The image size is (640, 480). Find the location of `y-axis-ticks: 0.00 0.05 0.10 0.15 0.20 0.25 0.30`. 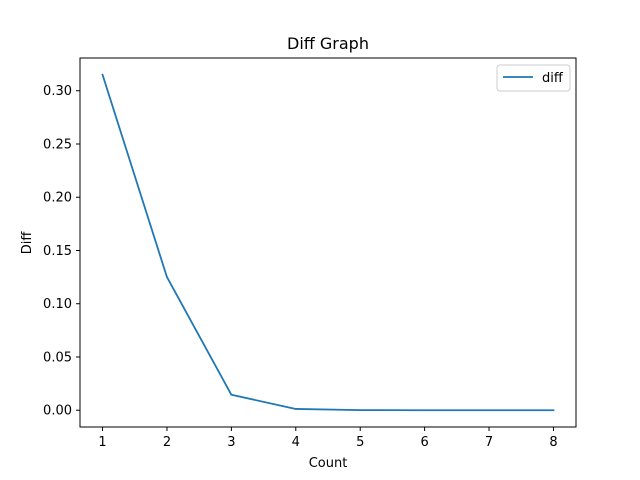

y-axis-ticks: 0.00 0.05 0.10 0.15 0.20 0.25 0.30 is located at coordinates (61, 251).